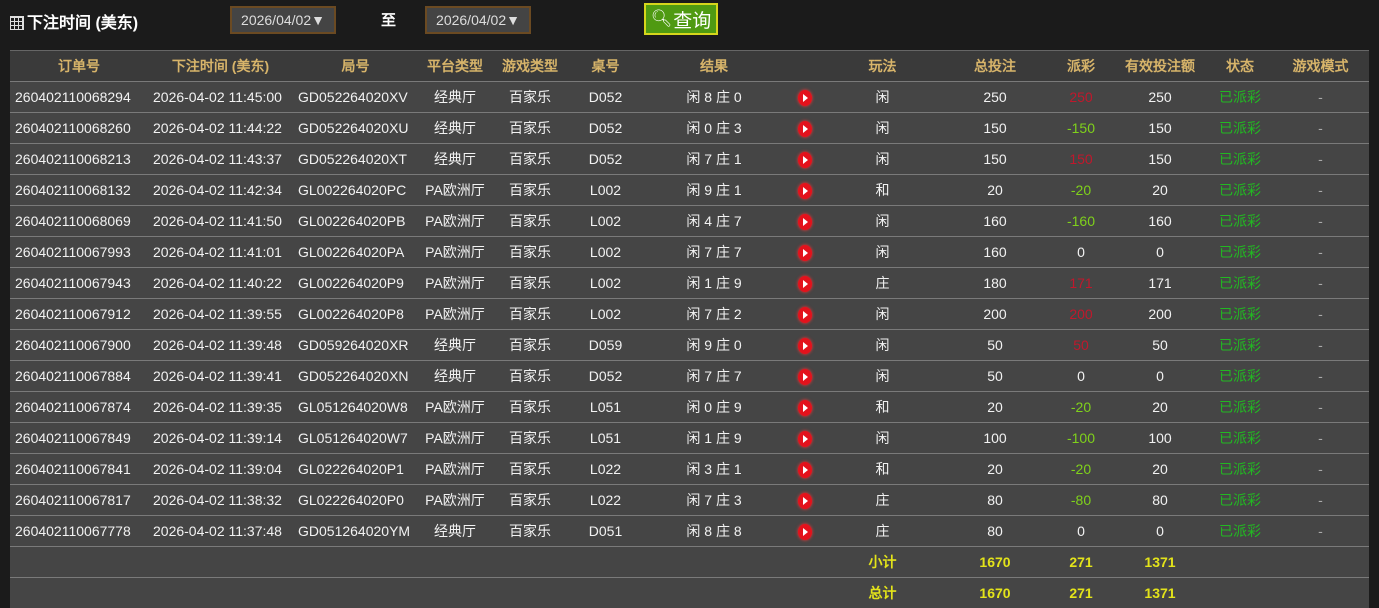 Image resolution: width=1379 pixels, height=608 pixels. I want to click on table-no-cell: D059, so click(605, 345).